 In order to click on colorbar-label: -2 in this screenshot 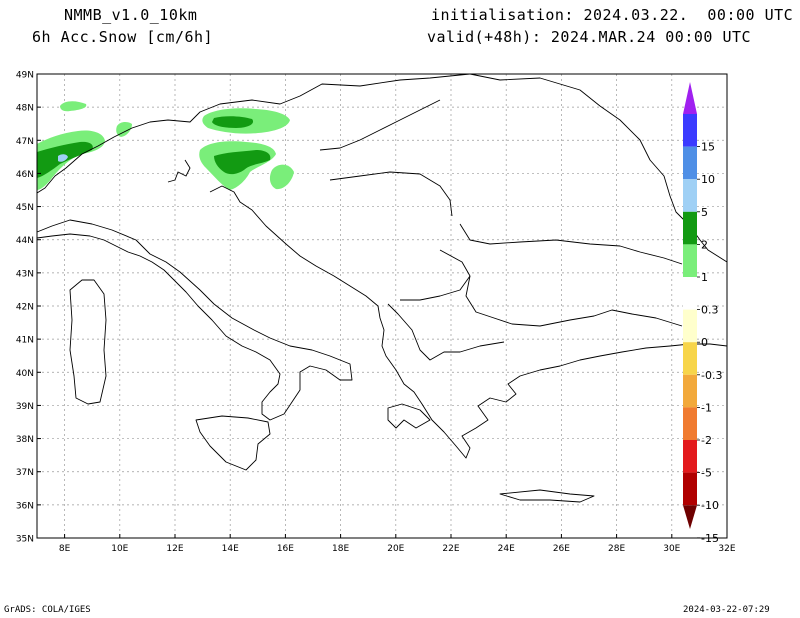, I will do `click(706, 440)`.